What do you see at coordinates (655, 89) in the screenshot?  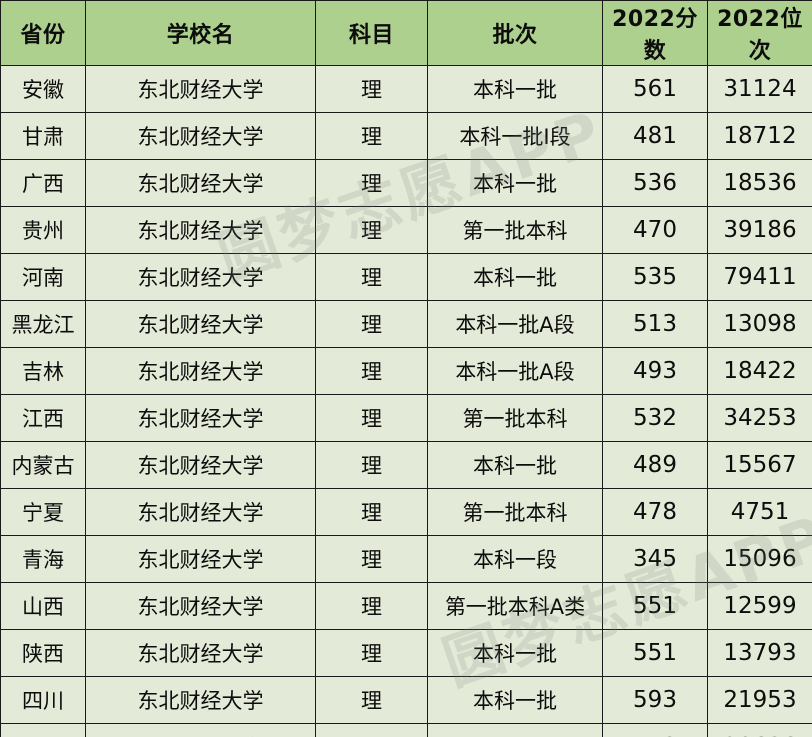 I see `cell-score: 561` at bounding box center [655, 89].